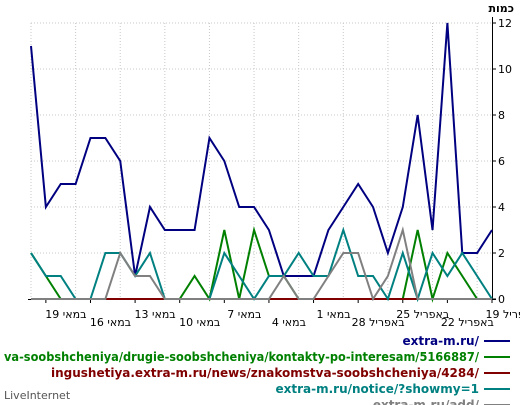 The width and height of the screenshot is (520, 405). Describe the element at coordinates (110, 322) in the screenshot. I see `x-tick-label-9: 16 במאי` at that location.